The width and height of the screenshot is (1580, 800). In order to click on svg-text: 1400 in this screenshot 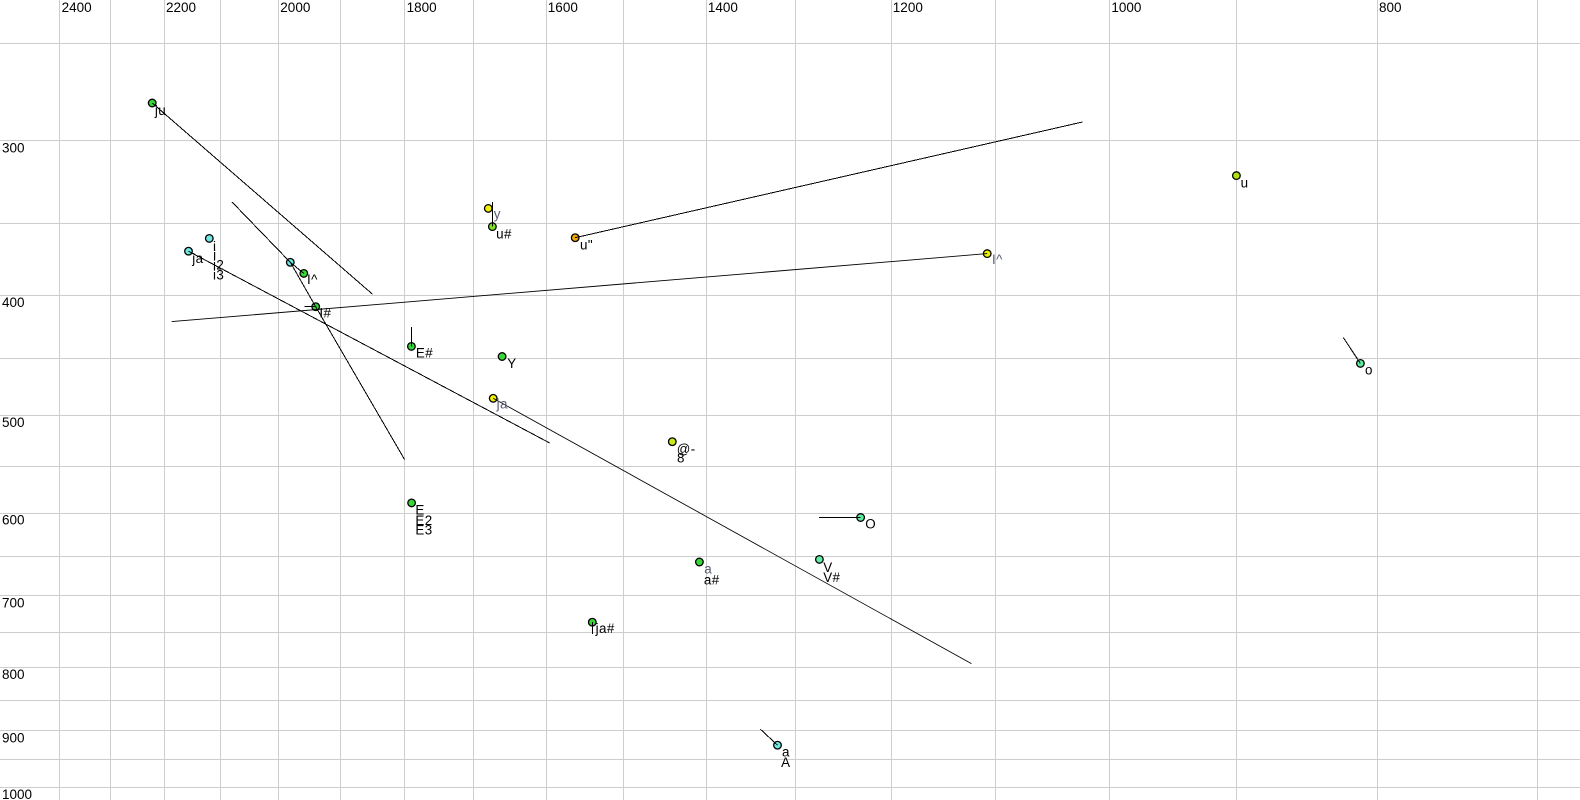, I will do `click(723, 7)`.